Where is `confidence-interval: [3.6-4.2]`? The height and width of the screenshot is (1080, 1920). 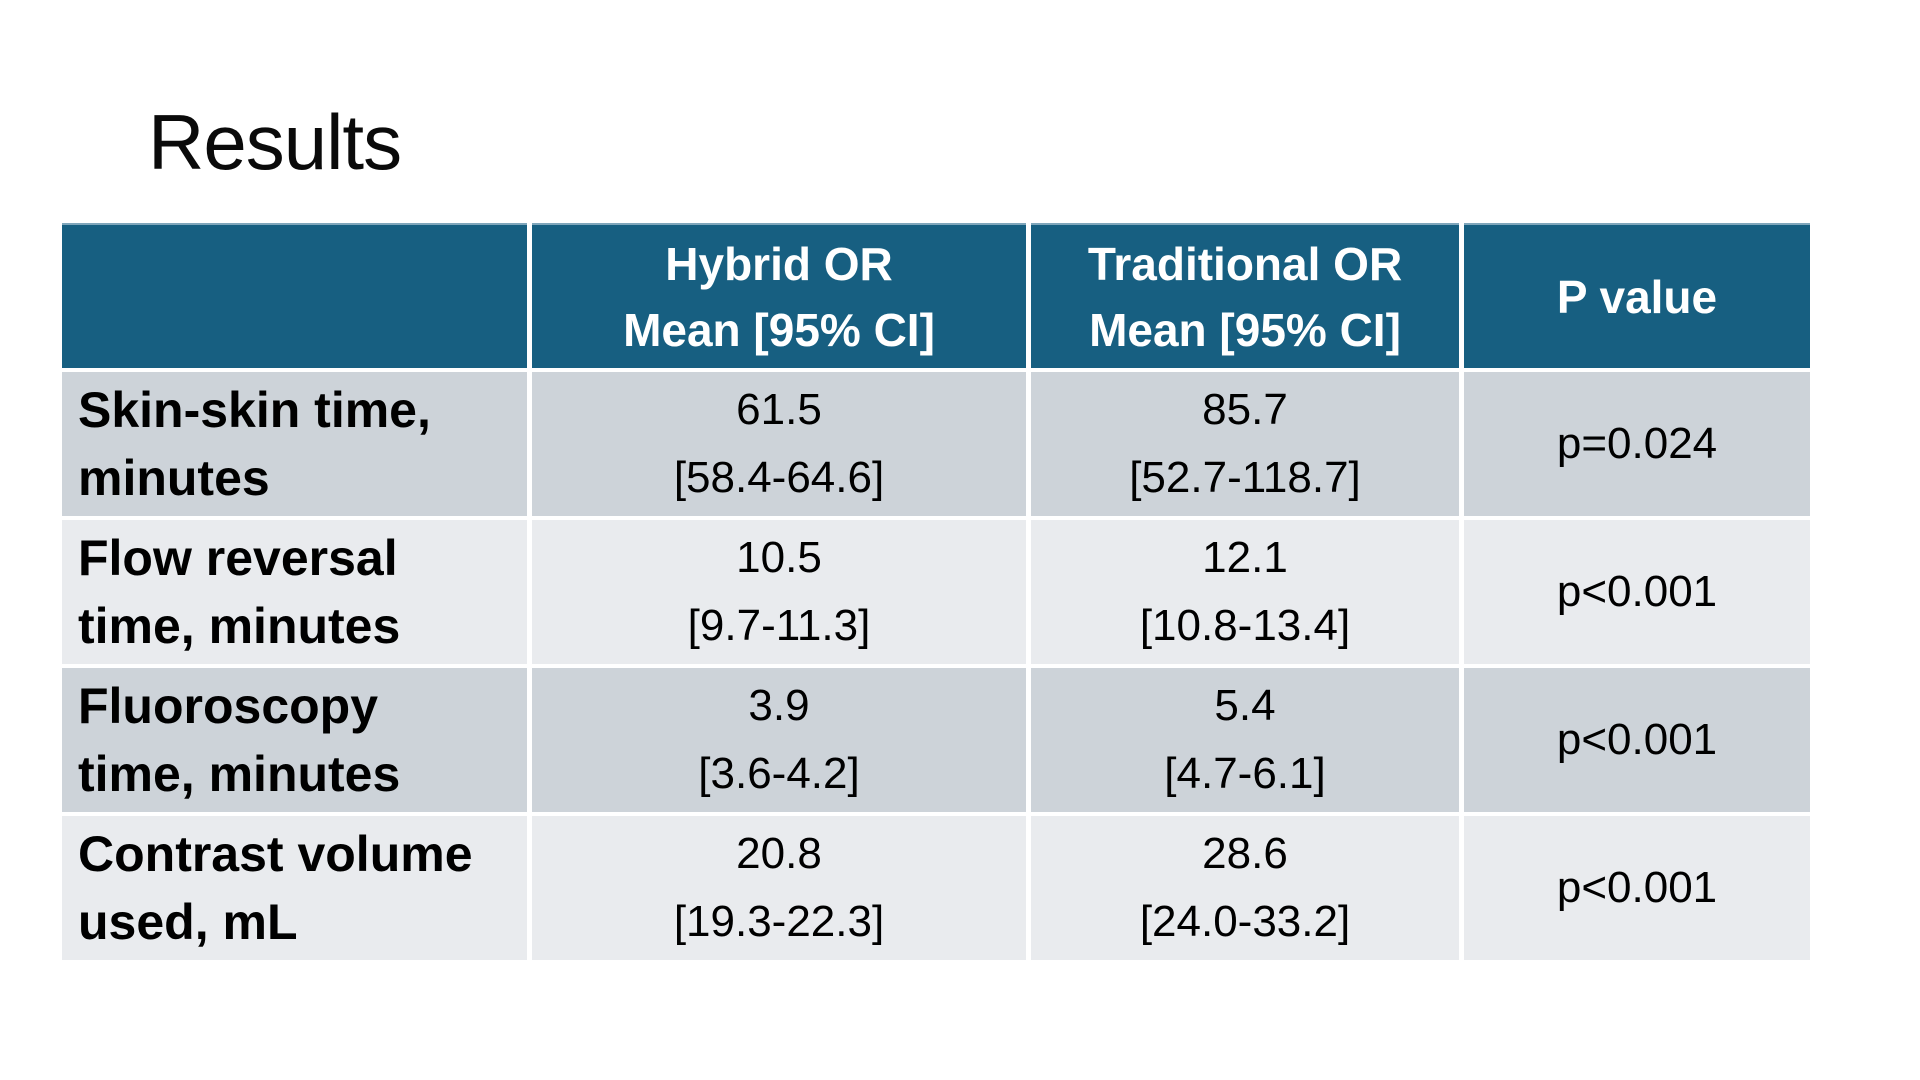
confidence-interval: [3.6-4.2] is located at coordinates (779, 773).